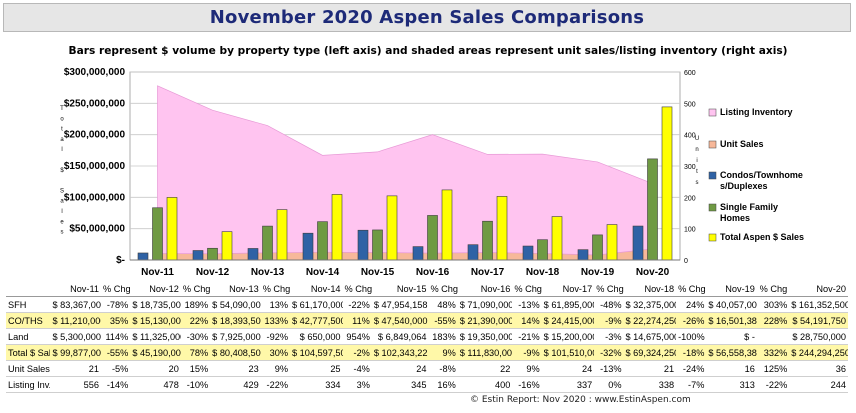 This screenshot has width=856, height=413. What do you see at coordinates (609, 384) in the screenshot?
I see `table-cell: 0%` at bounding box center [609, 384].